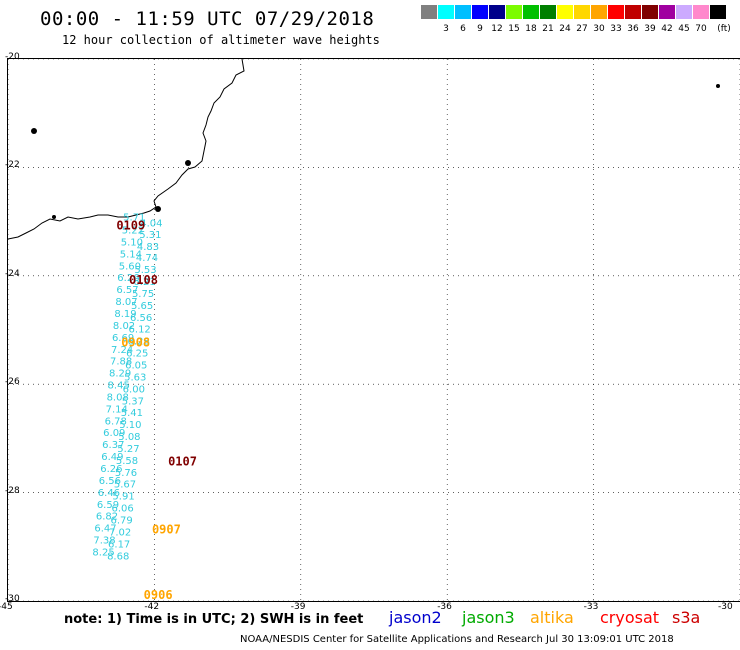 This screenshot has width=740, height=650. Describe the element at coordinates (121, 520) in the screenshot. I see `swh-value: 6.79` at that location.